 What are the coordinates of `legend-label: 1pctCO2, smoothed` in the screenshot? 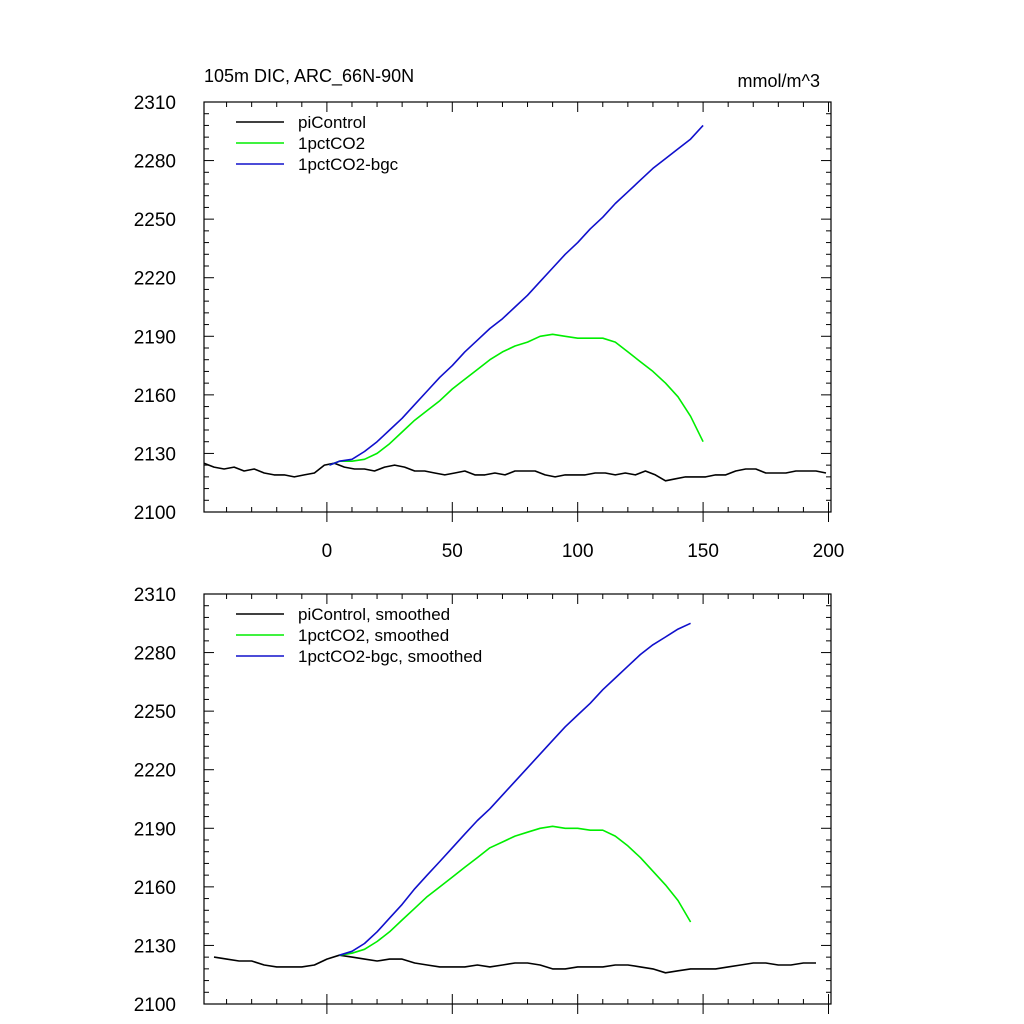 It's located at (373, 635).